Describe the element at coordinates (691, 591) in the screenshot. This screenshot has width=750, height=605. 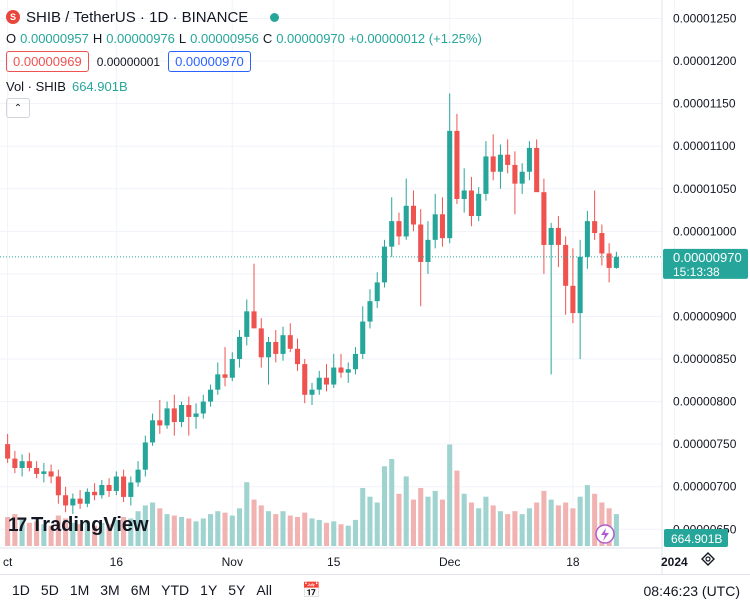
I see `utc-clock: 08:46:23 (UTC)` at that location.